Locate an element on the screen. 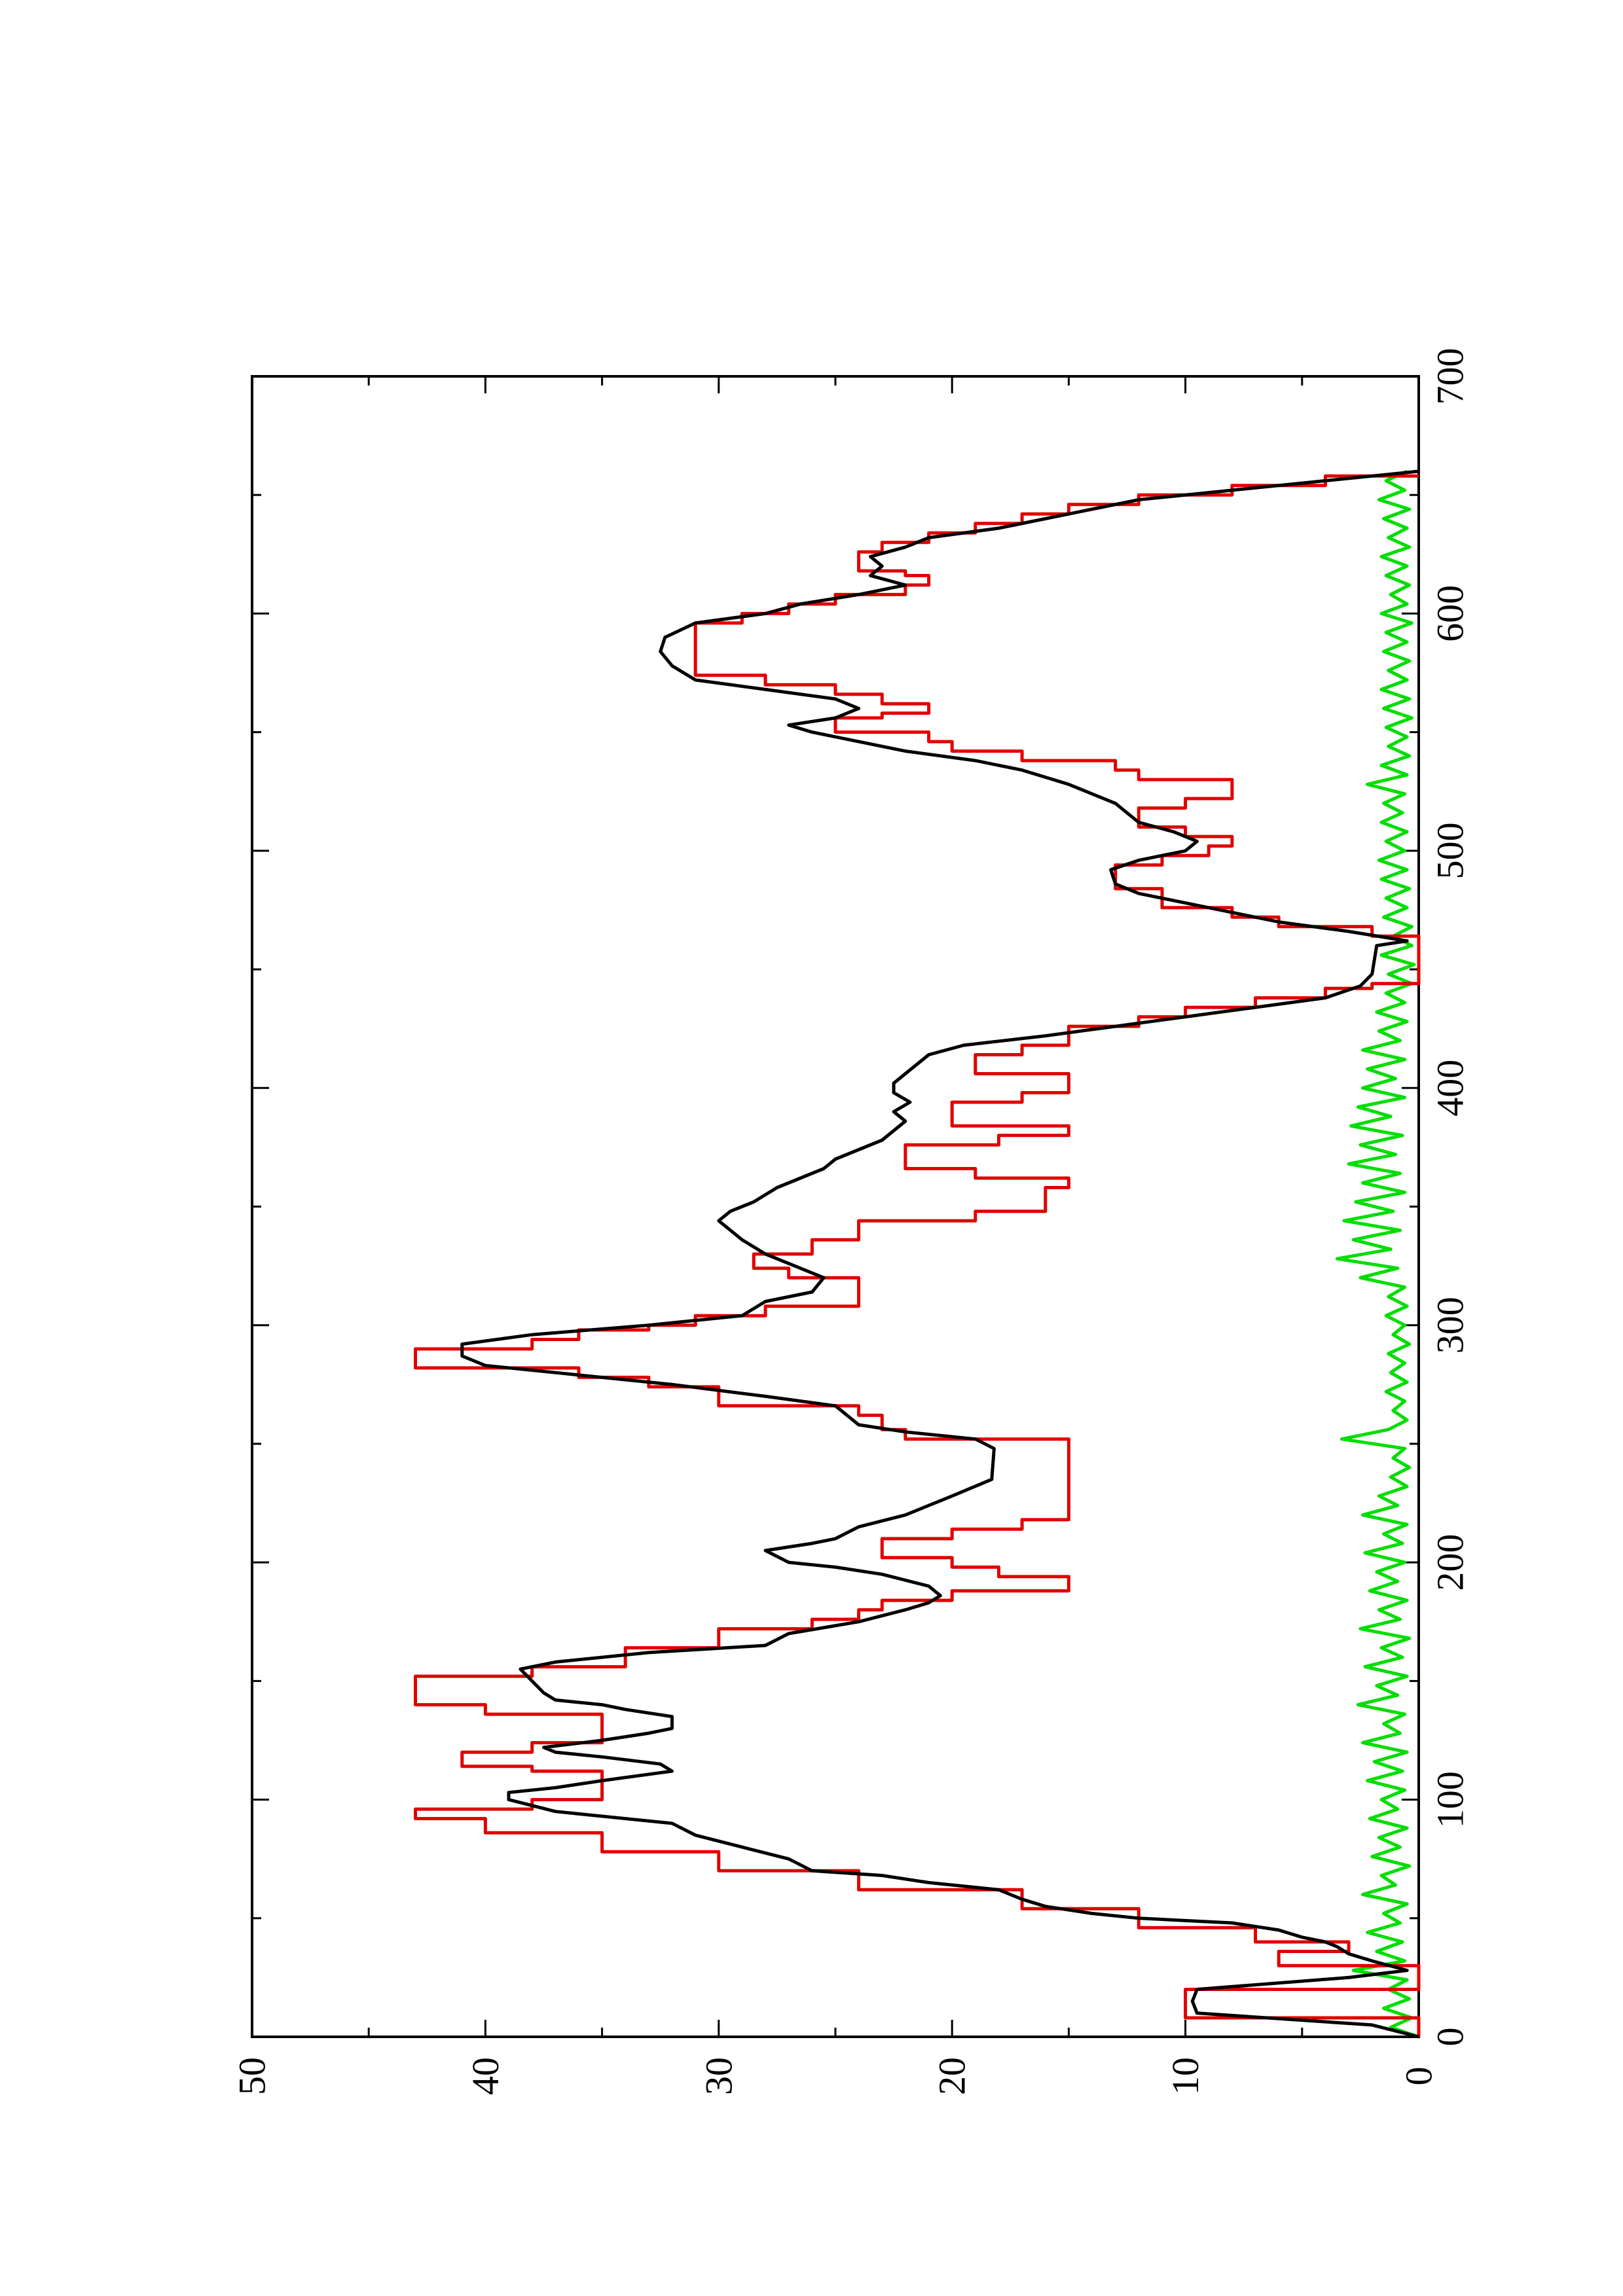 This screenshot has width=1623, height=2296. x-tick-label: 700 is located at coordinates (1450, 376).